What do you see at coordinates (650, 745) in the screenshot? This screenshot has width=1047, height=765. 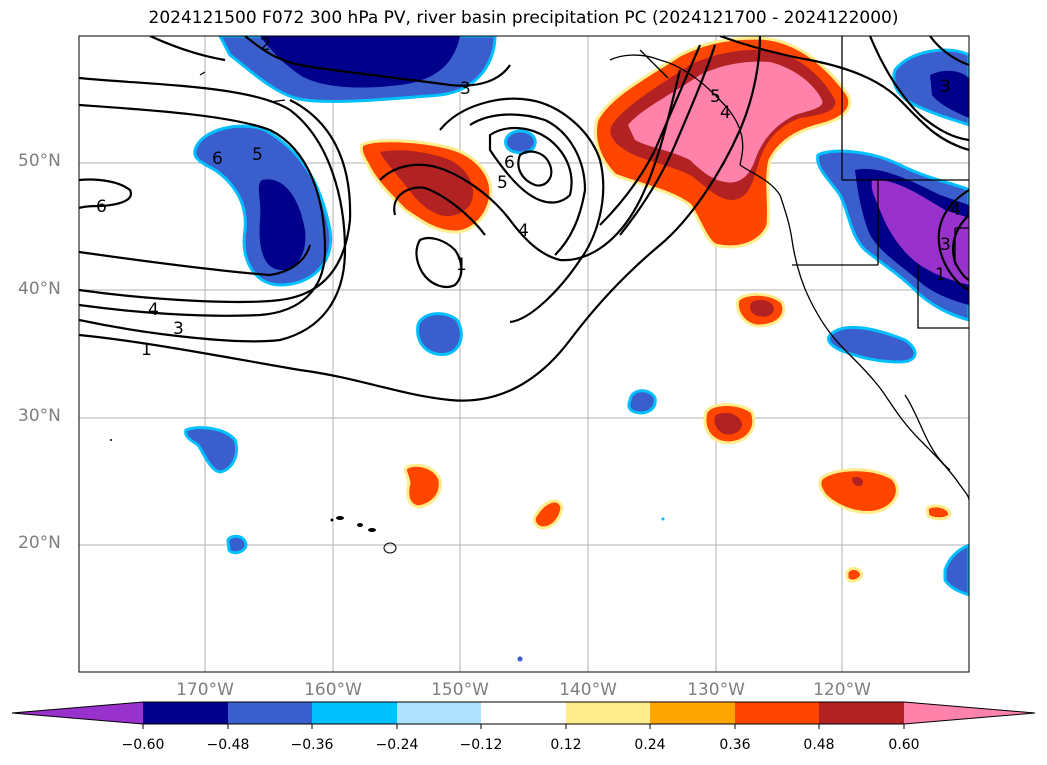 I see `colorbar-tick-label: 0.24` at bounding box center [650, 745].